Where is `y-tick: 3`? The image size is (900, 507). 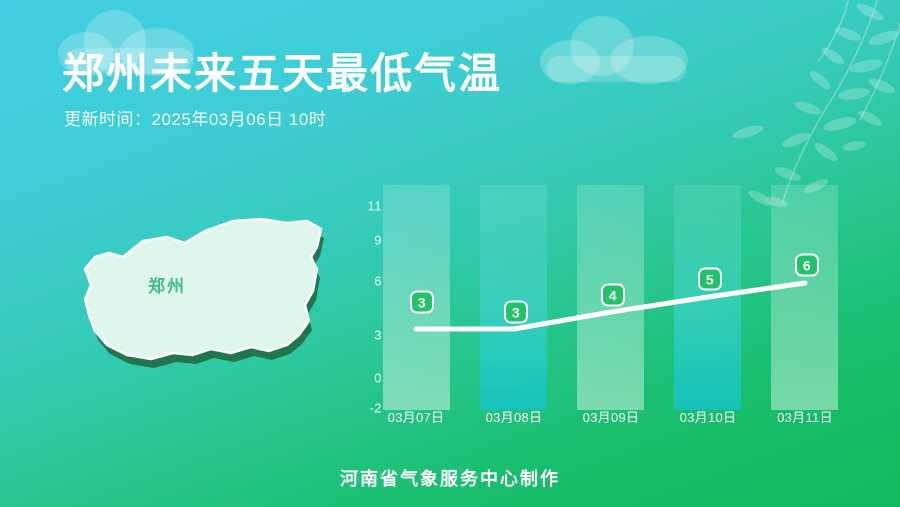 y-tick: 3 is located at coordinates (378, 335).